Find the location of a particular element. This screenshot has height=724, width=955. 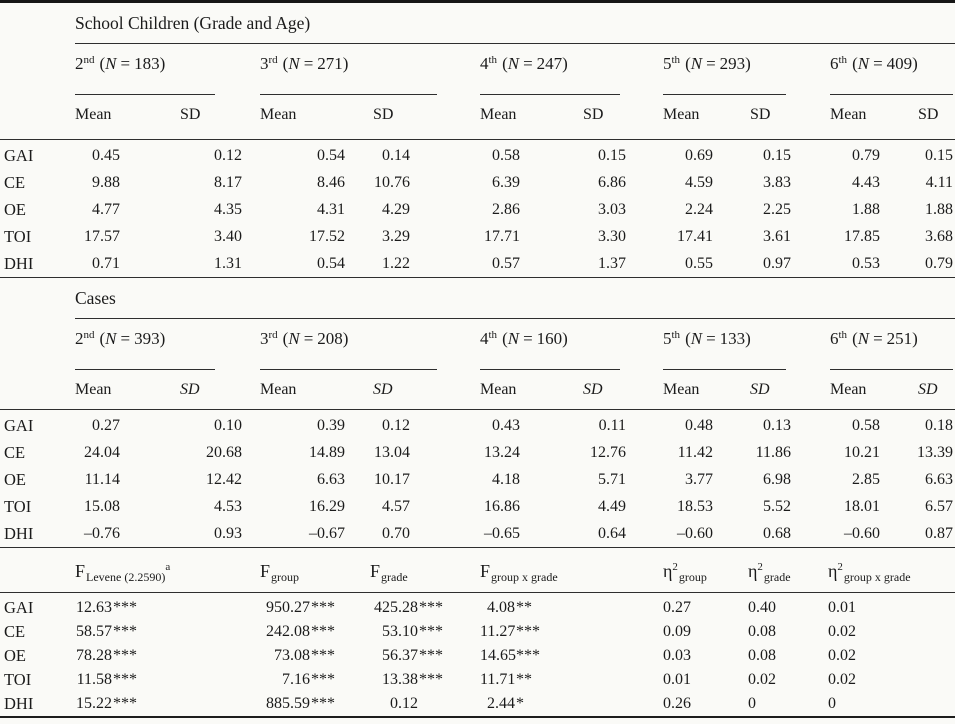

cell: 17.71 is located at coordinates (502, 236).